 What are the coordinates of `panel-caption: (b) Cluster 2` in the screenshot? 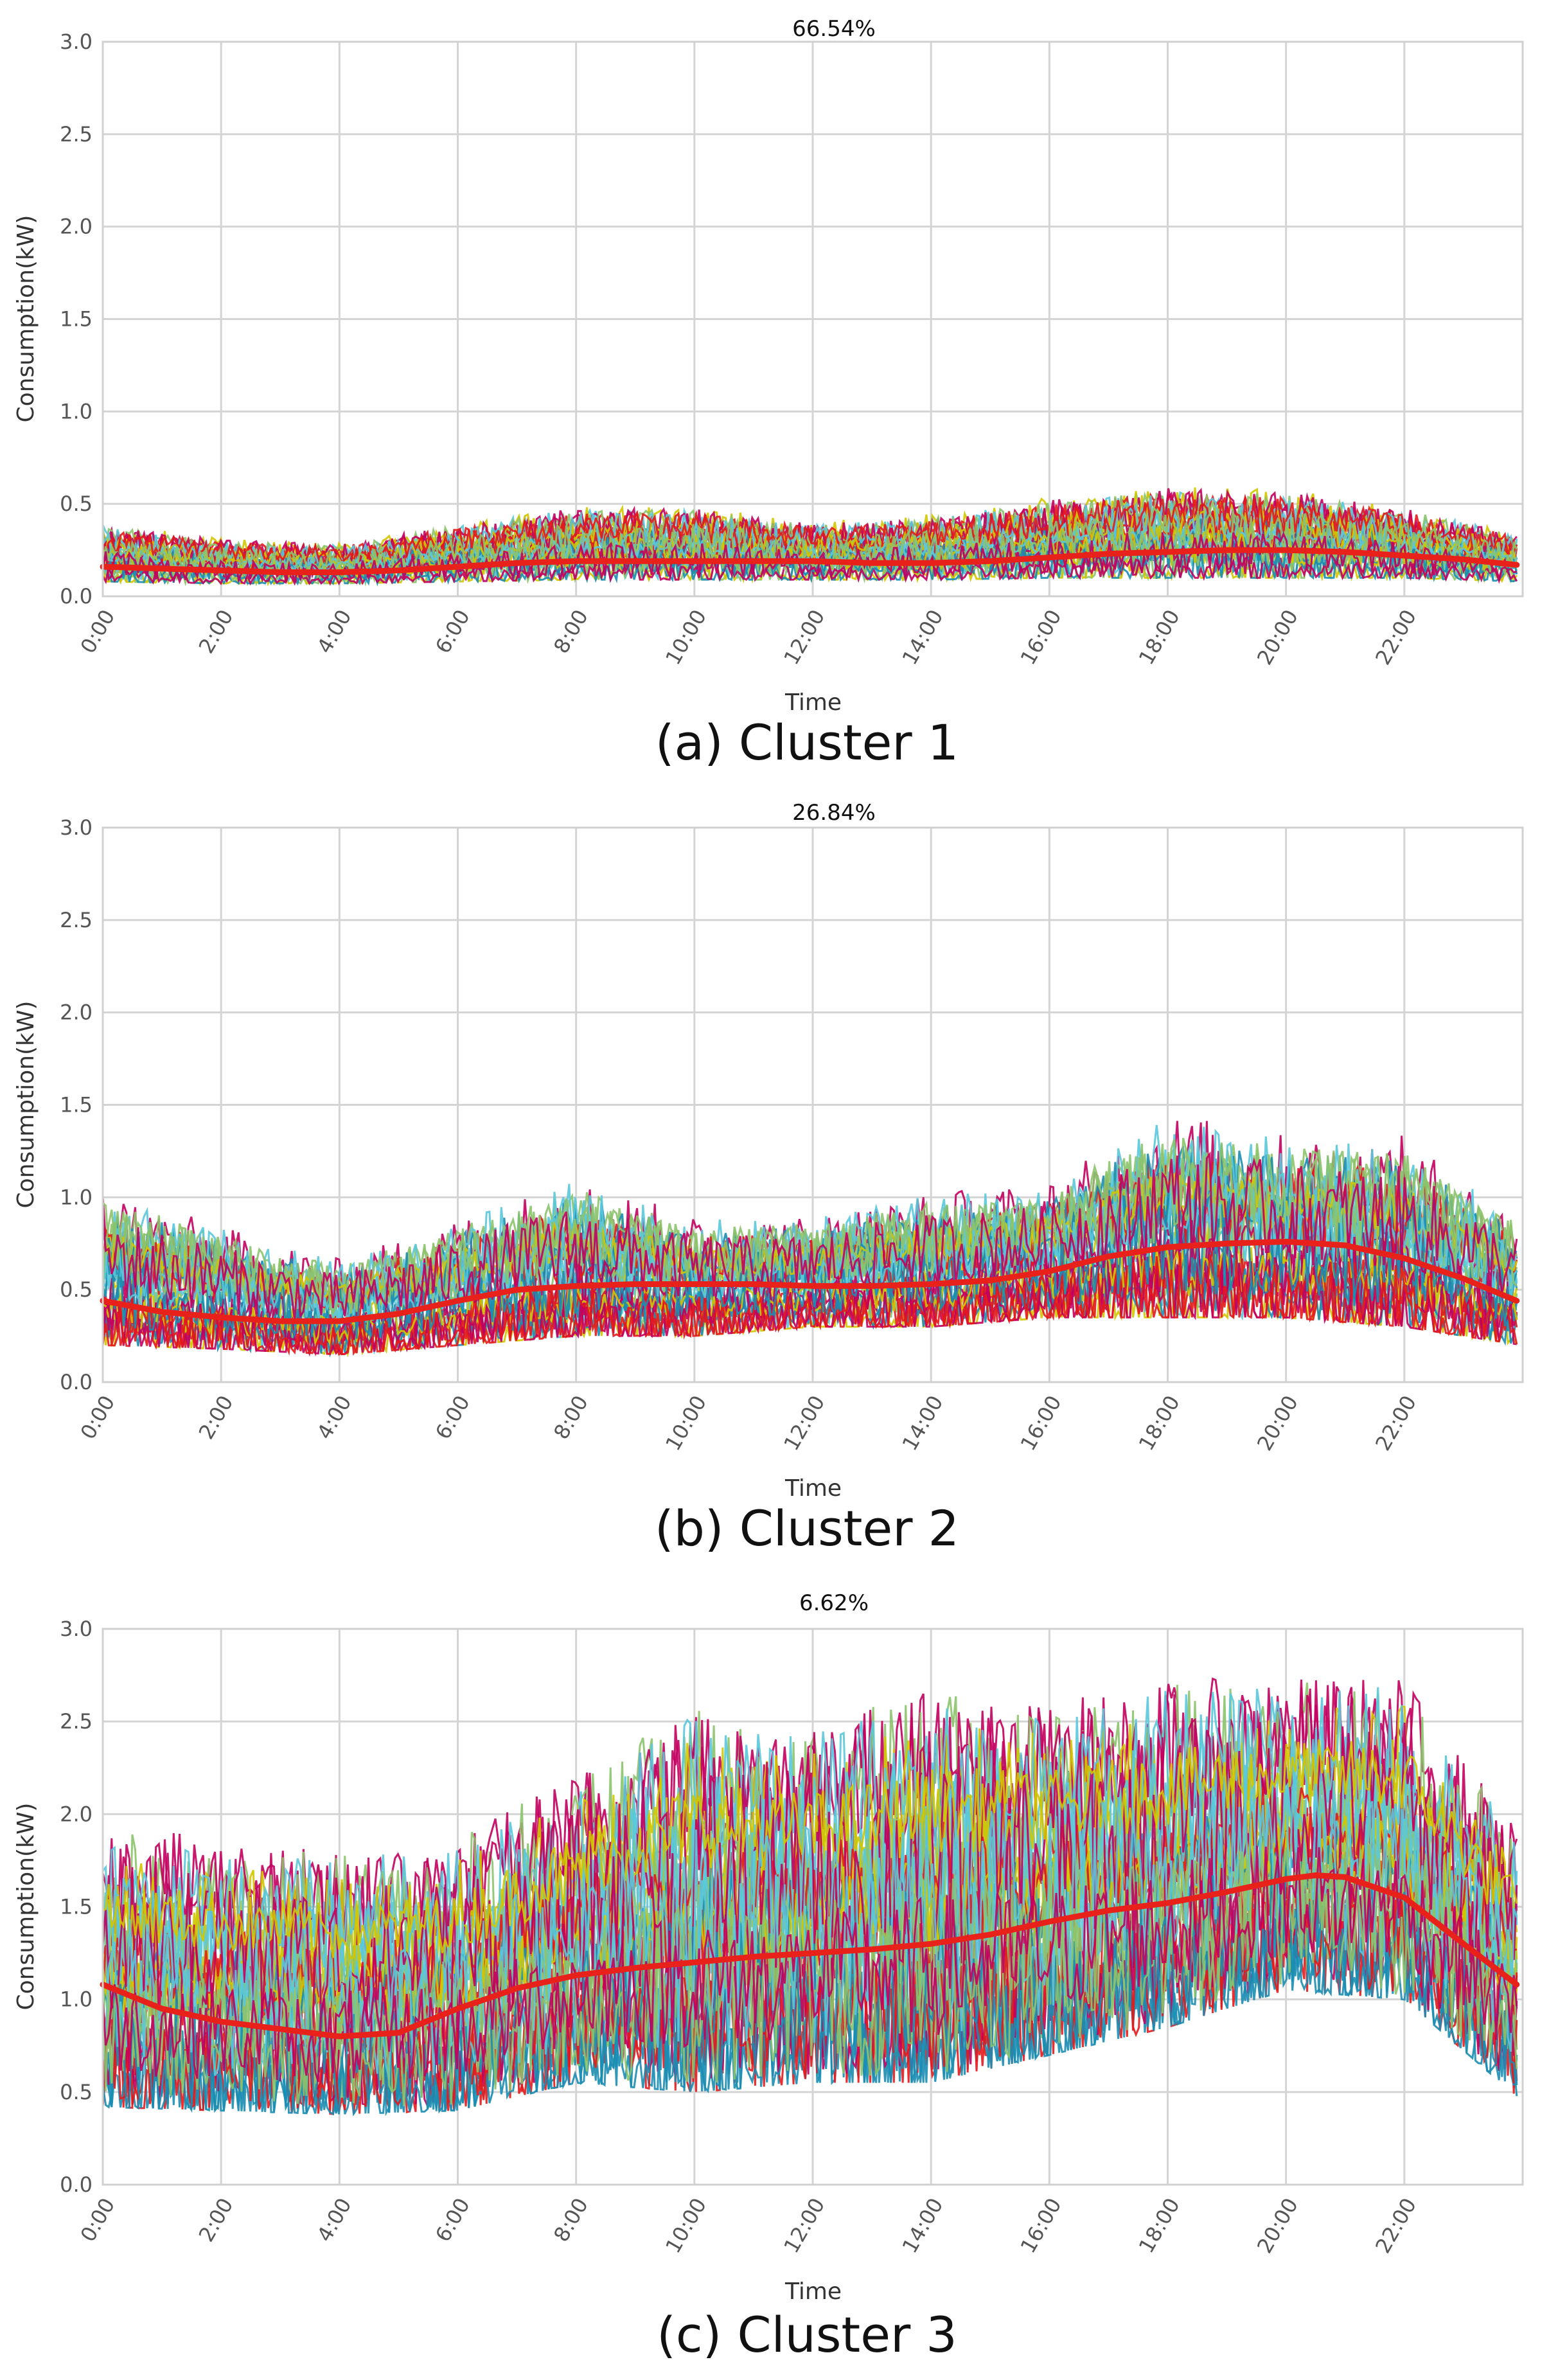 It's located at (807, 1528).